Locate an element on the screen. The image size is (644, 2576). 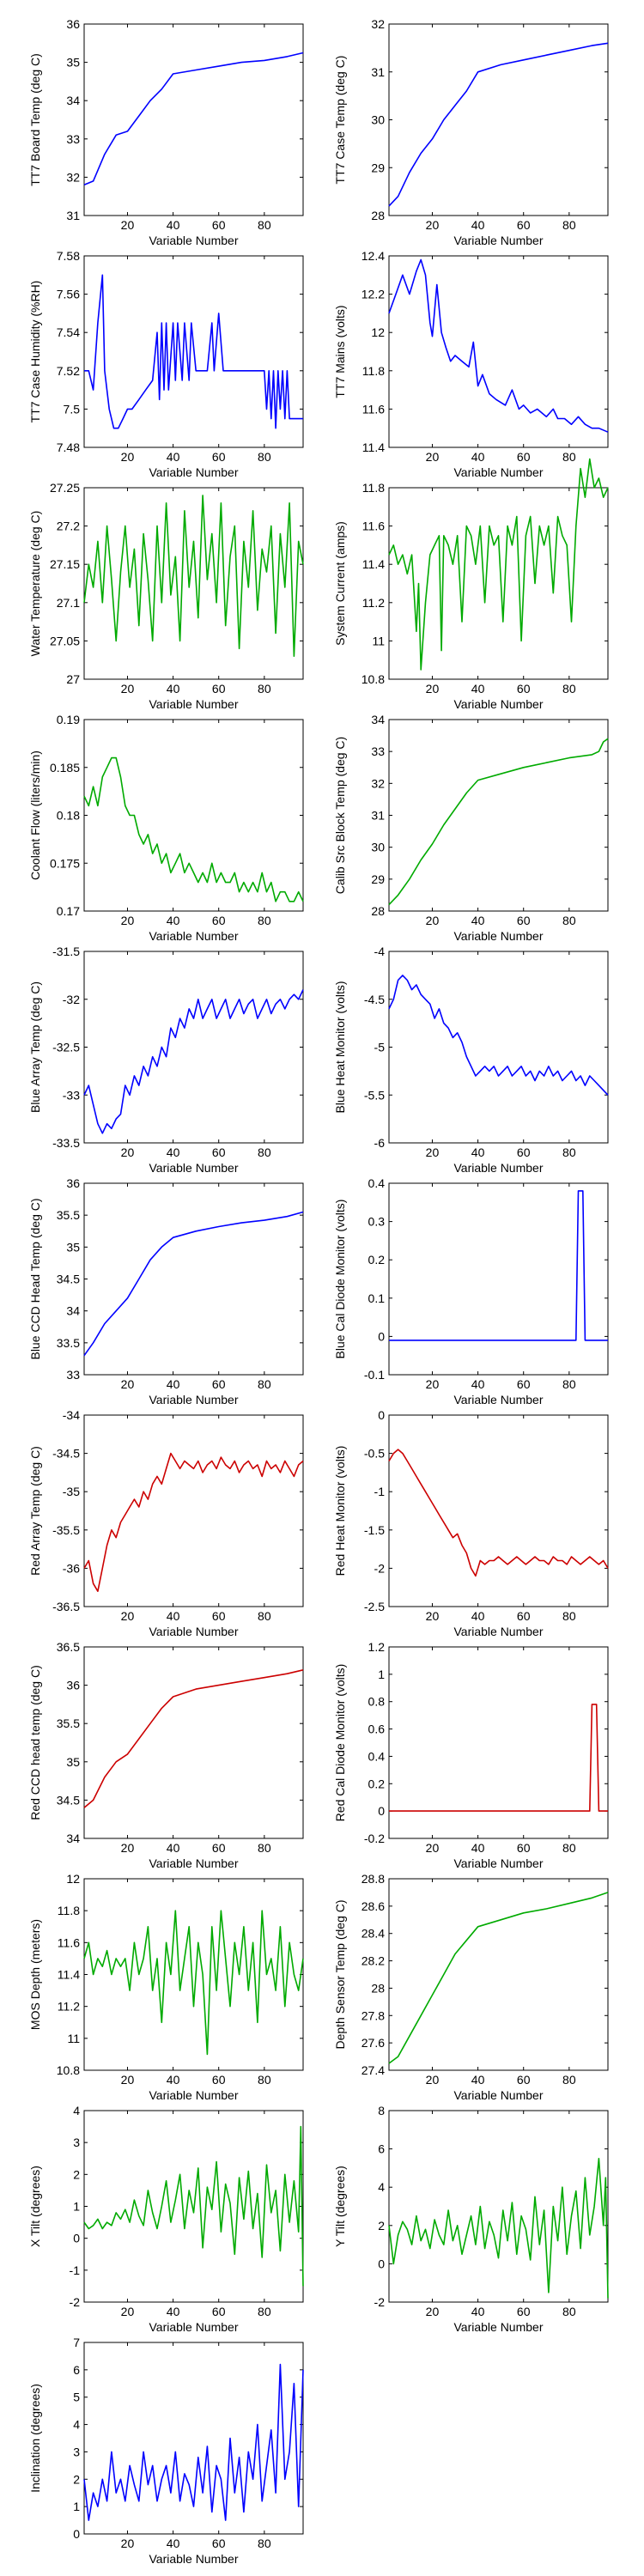
y-tick-label: 6 is located at coordinates (381, 2149).